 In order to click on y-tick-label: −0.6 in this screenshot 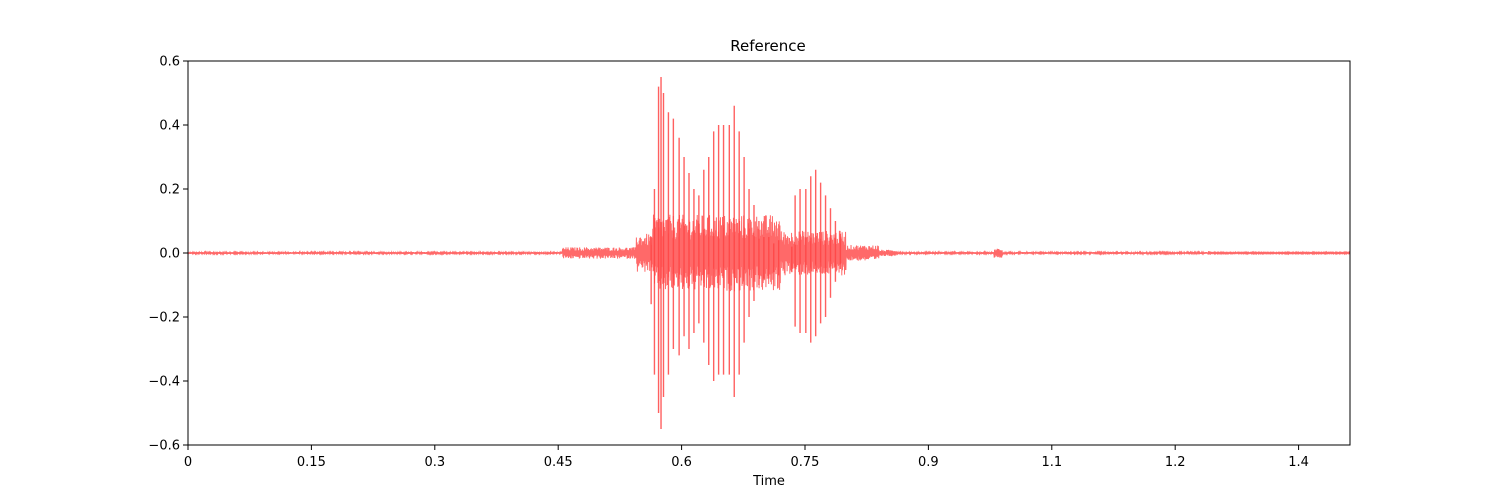, I will do `click(164, 446)`.